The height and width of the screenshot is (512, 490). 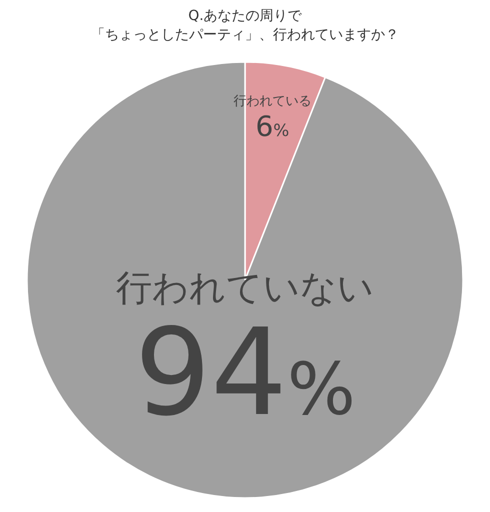 What do you see at coordinates (272, 126) in the screenshot?
I see `data-label: 6%` at bounding box center [272, 126].